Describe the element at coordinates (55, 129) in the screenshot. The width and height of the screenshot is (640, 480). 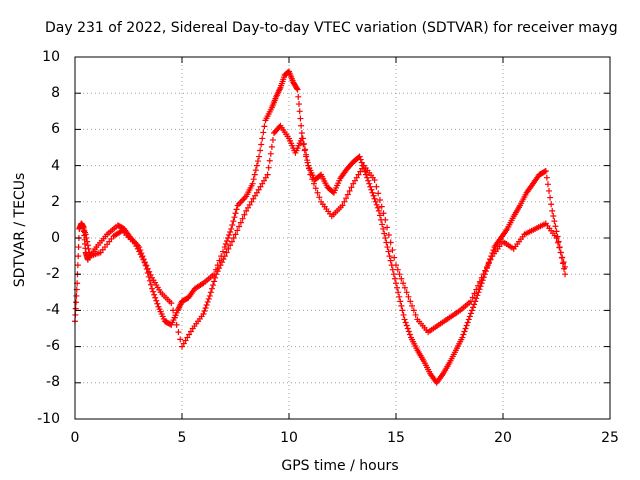
I see `y-tick-label: 6` at that location.